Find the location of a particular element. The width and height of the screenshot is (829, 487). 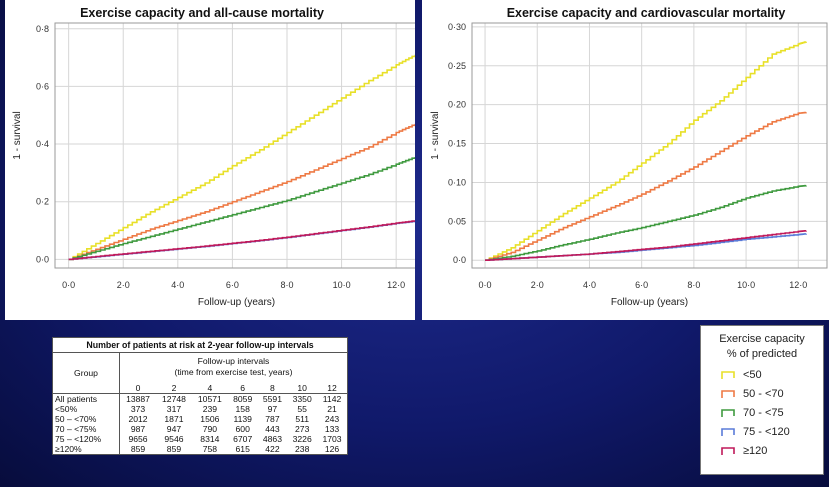

risk-table-cell: 1506 is located at coordinates (210, 419).